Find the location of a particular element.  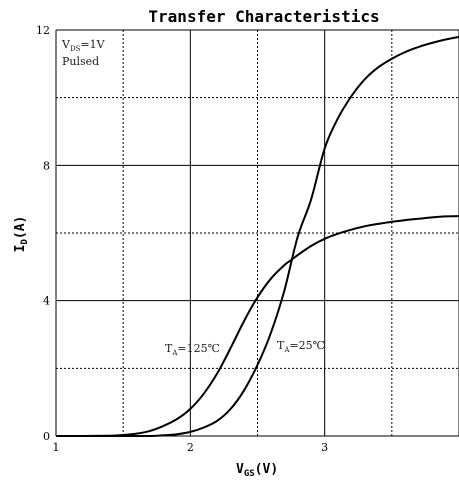

condition-note: VDS=1V Pulsed is located at coordinates (83, 53).